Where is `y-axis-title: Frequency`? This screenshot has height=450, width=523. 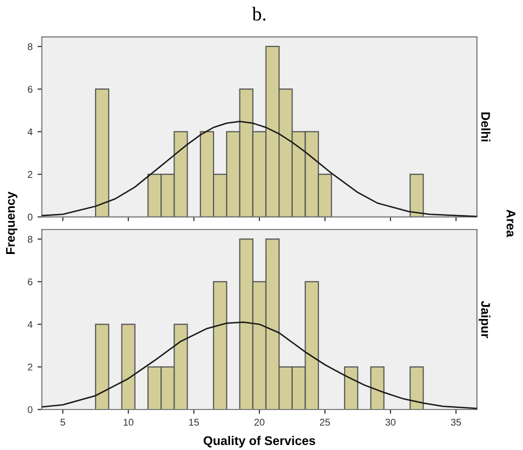 y-axis-title: Frequency is located at coordinates (12, 223).